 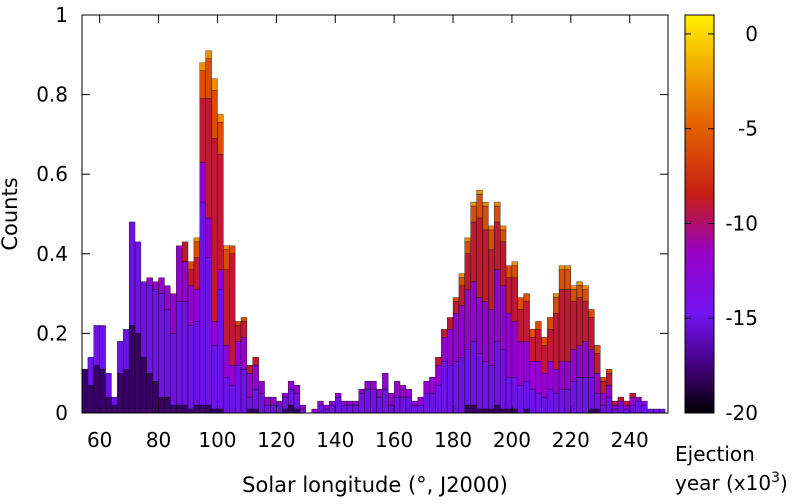 I want to click on colorbar-tick-label: -20, so click(x=741, y=413).